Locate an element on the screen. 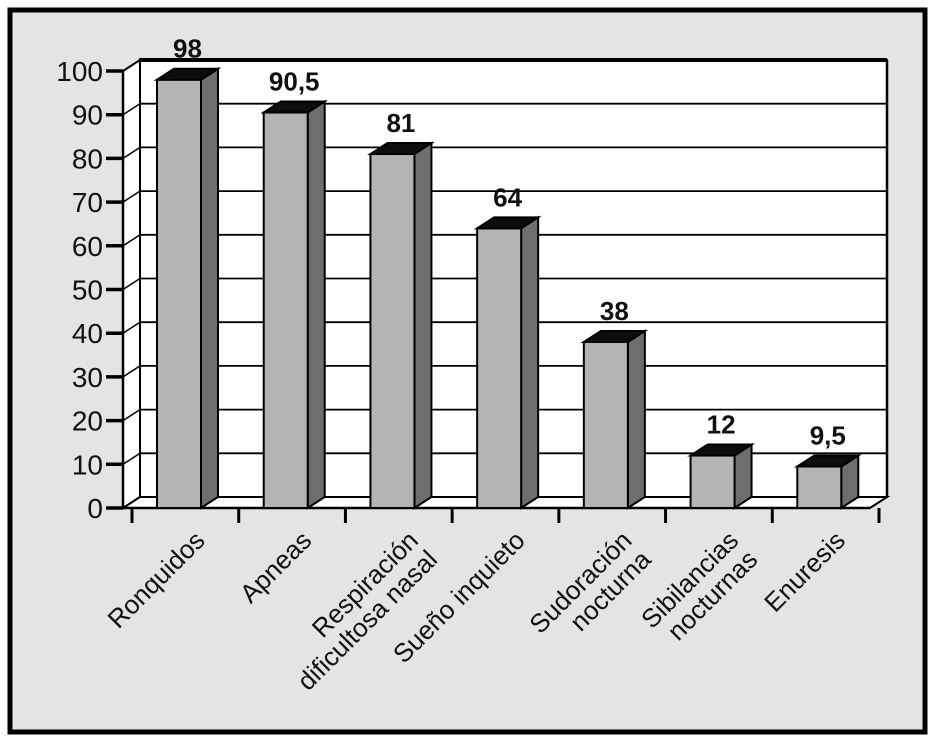 The image size is (937, 742). bar-value-label: 98 is located at coordinates (187, 49).